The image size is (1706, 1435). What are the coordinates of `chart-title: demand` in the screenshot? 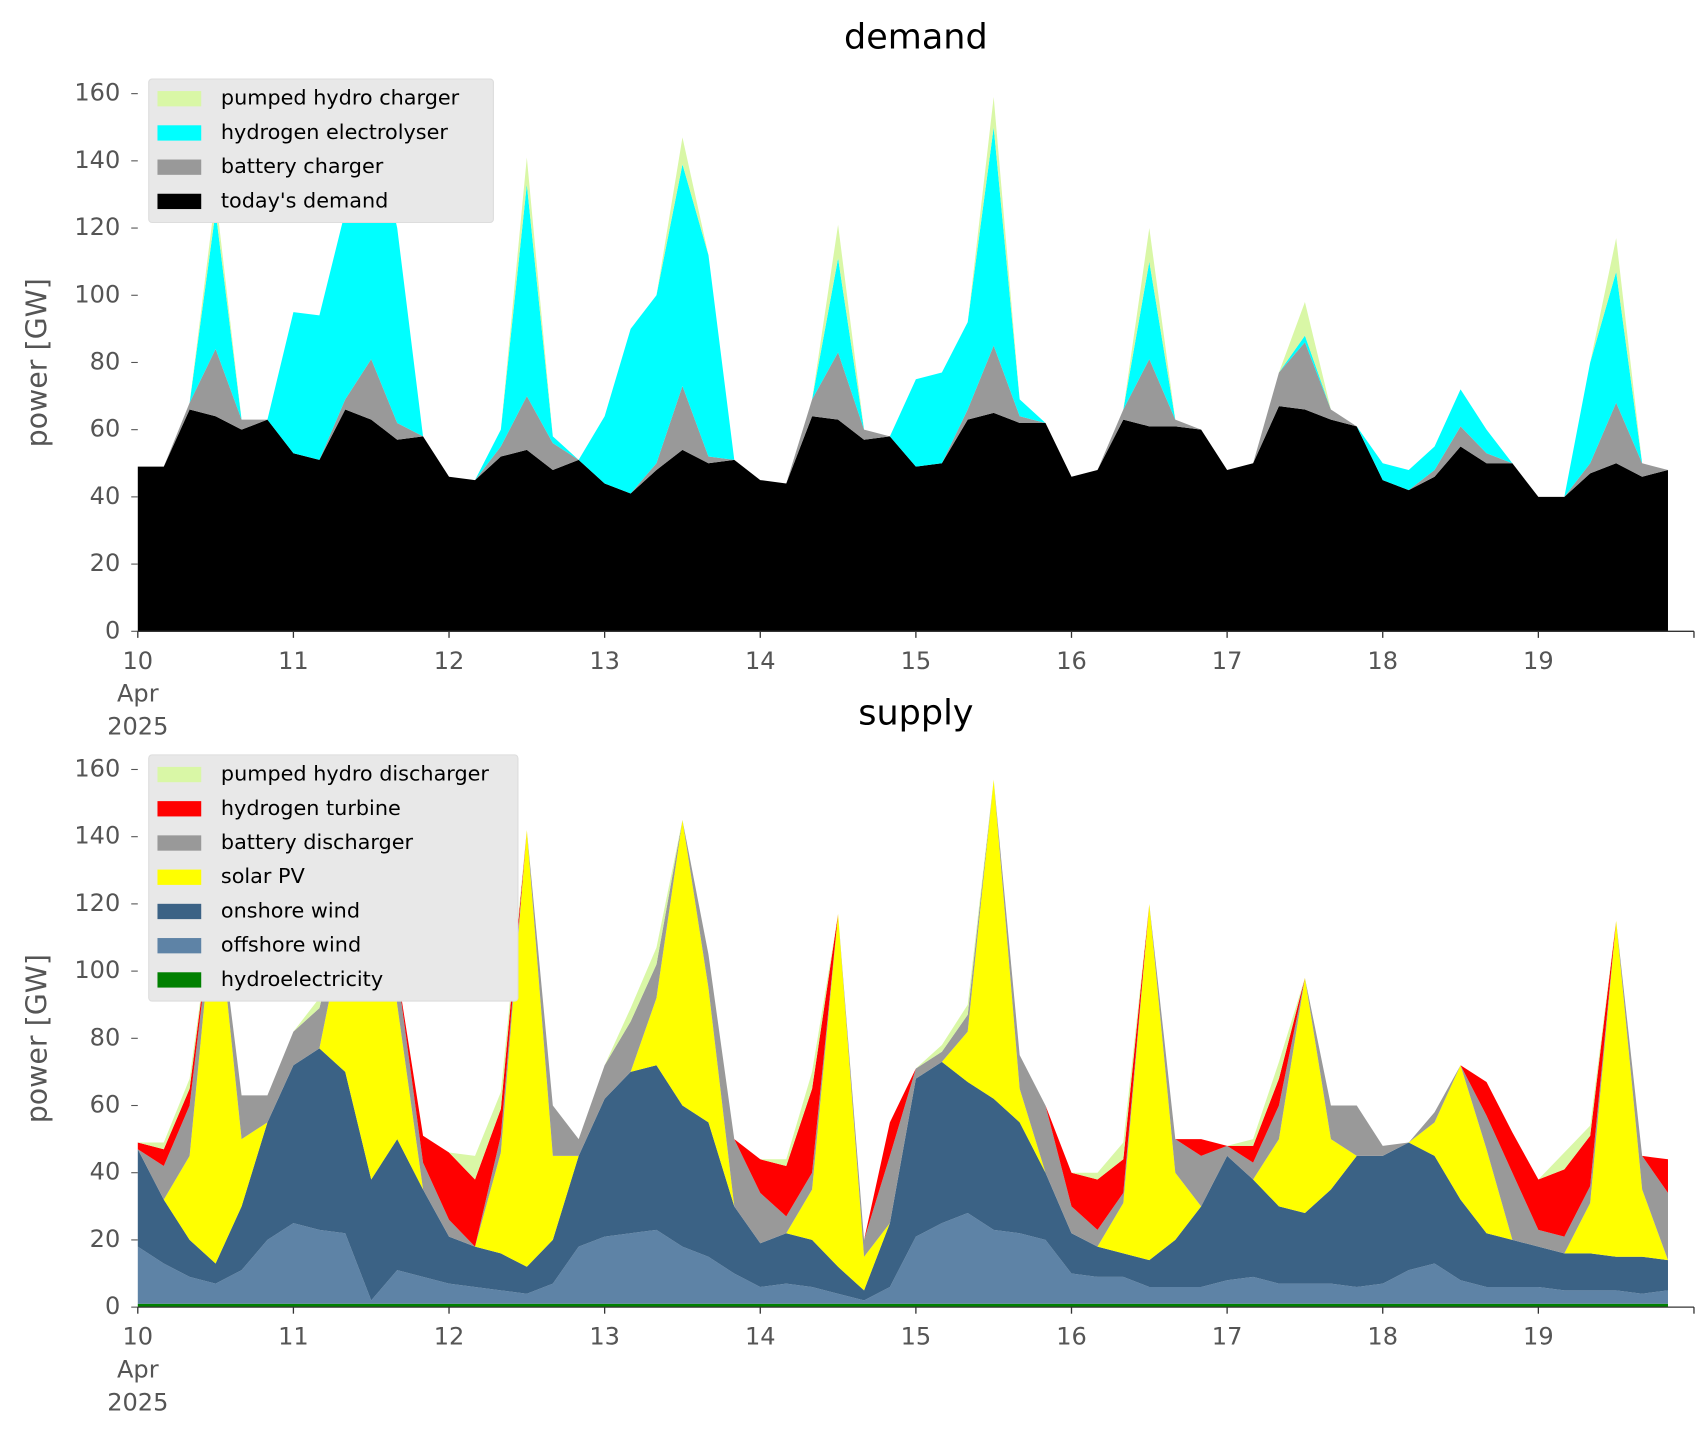 It's located at (916, 38).